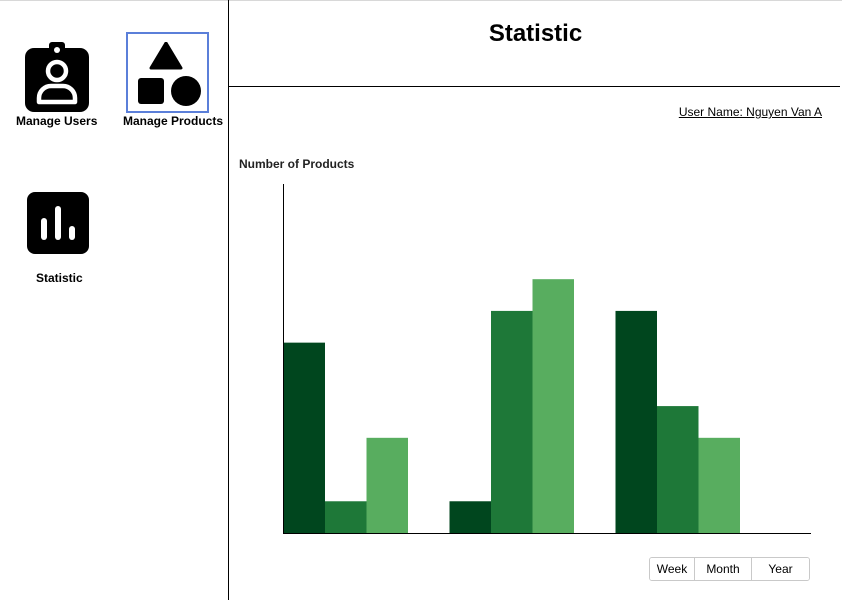 The image size is (842, 600). Describe the element at coordinates (678, 469) in the screenshot. I see `bar-group3-series2` at that location.